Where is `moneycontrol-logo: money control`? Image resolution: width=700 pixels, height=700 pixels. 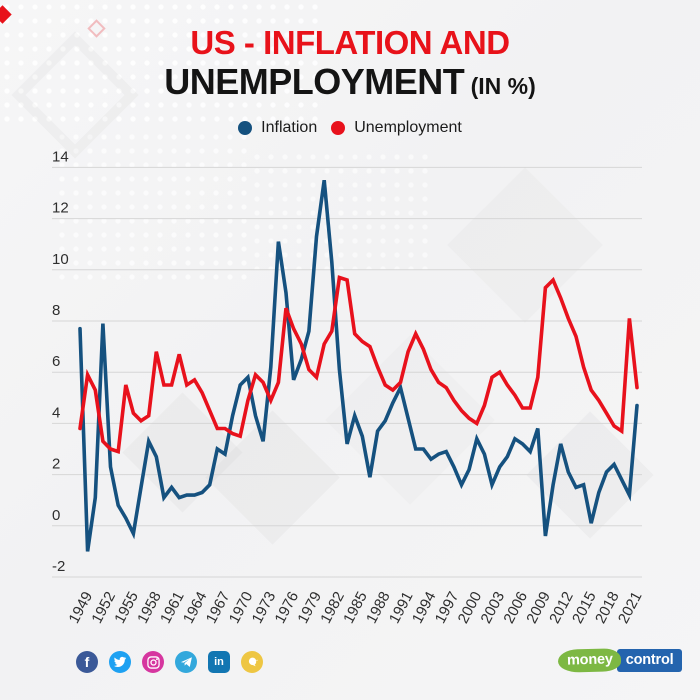
moneycontrol-logo: money control is located at coordinates (619, 660).